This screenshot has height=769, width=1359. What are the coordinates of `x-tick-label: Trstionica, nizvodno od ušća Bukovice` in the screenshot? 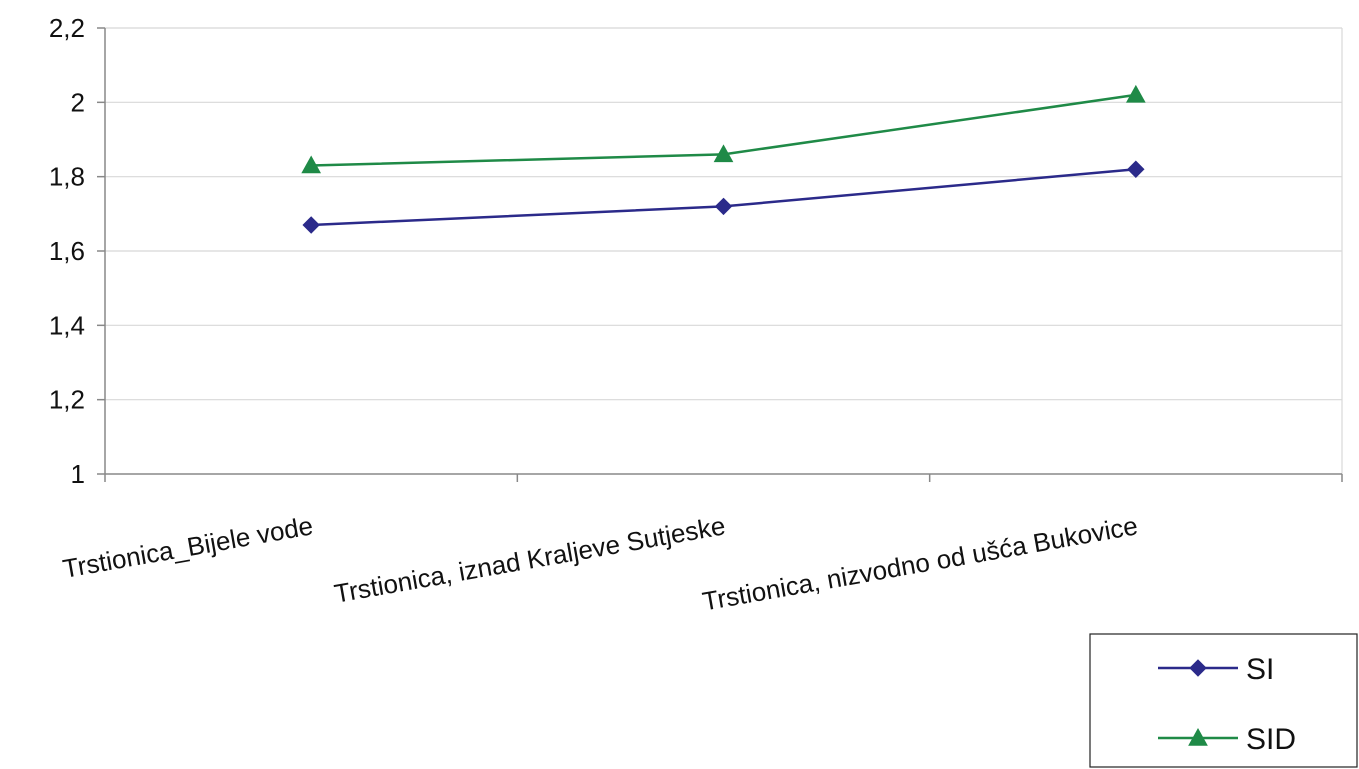 It's located at (920, 563).